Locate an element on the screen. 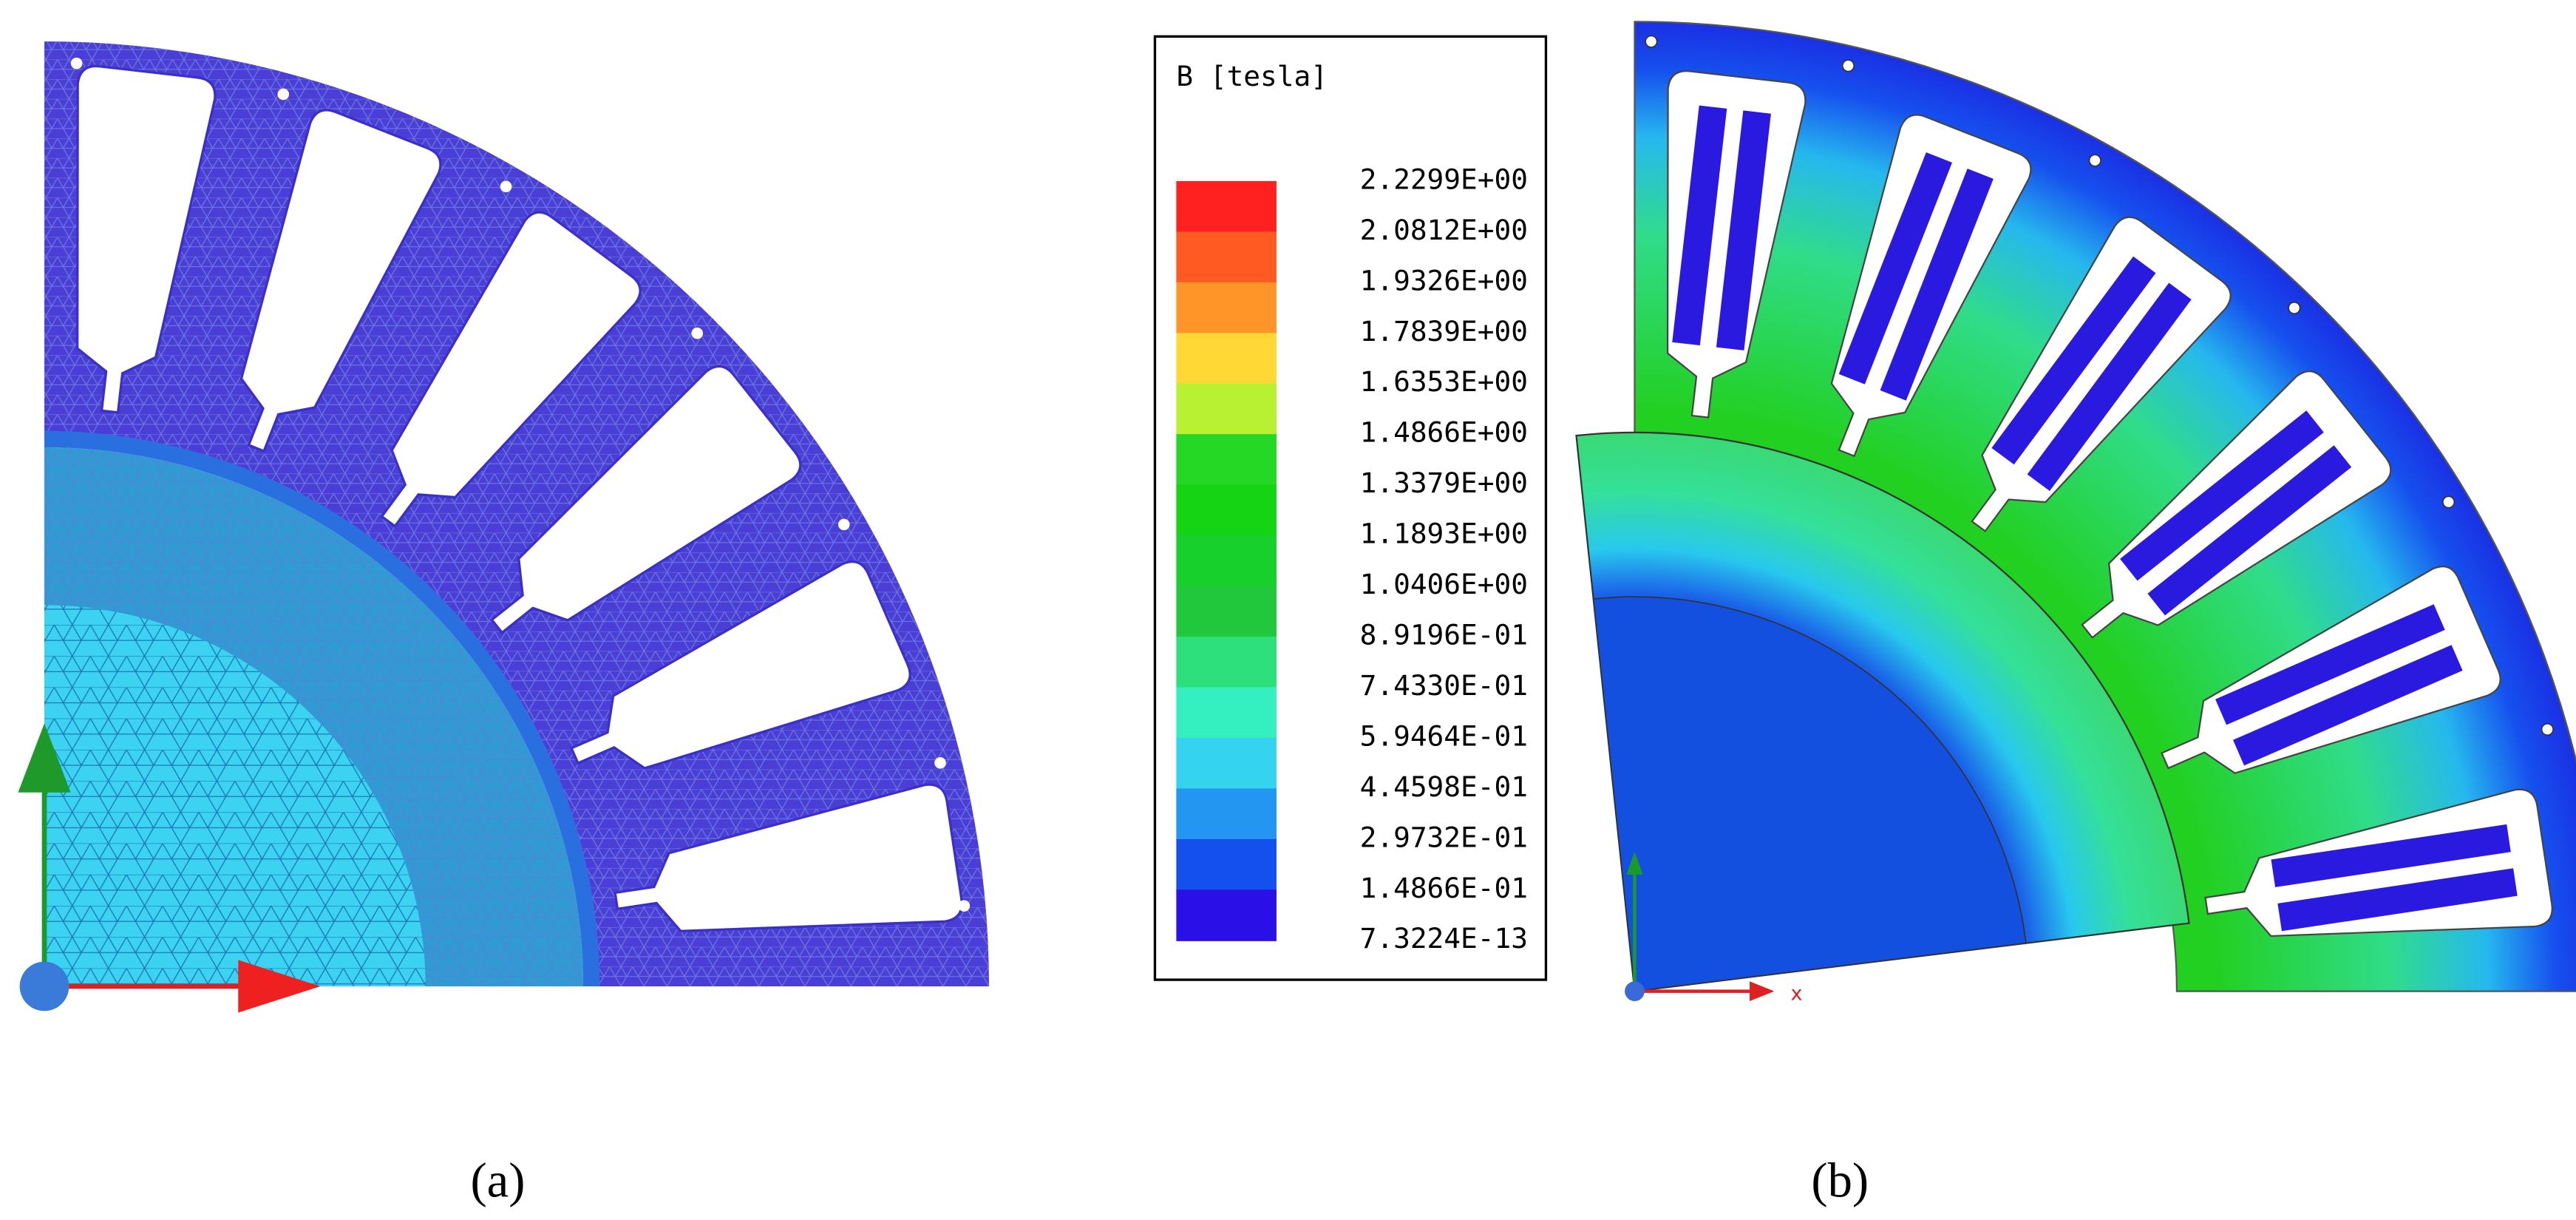 The width and height of the screenshot is (2576, 1220). caption: (b) is located at coordinates (1840, 1180).